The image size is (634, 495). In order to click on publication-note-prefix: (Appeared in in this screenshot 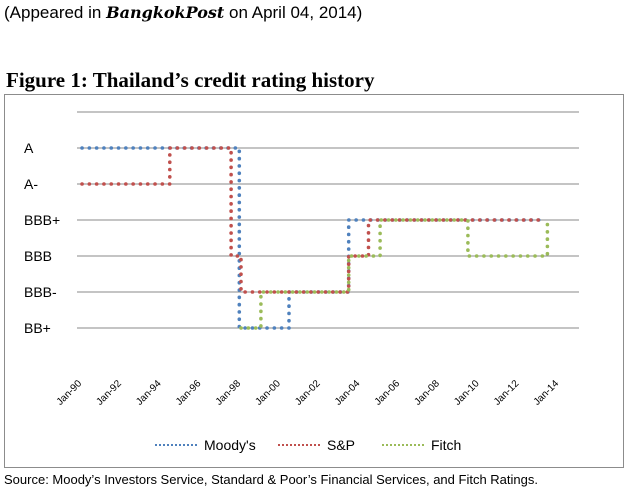, I will do `click(55, 12)`.